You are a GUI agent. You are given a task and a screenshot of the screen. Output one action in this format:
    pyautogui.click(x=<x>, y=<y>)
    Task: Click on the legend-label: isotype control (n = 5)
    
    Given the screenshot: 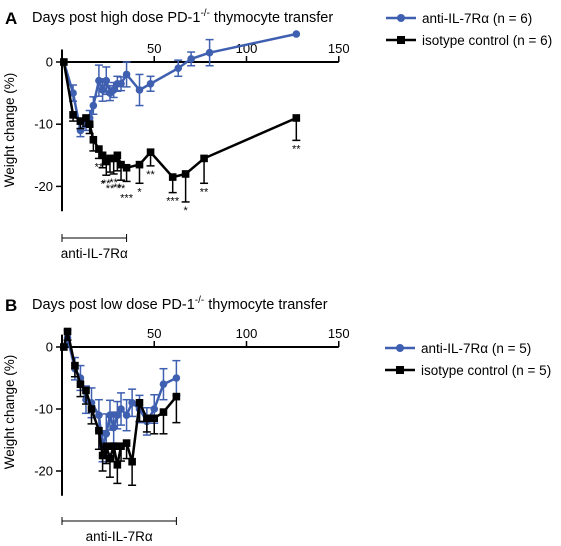 What is the action you would take?
    pyautogui.click(x=486, y=370)
    